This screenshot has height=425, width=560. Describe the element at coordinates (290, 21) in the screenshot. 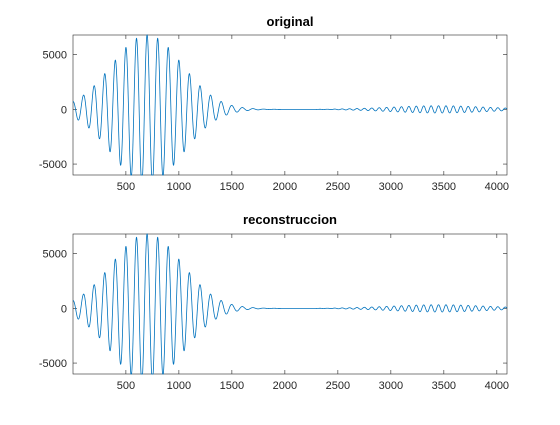

I see `subplot-title-original: original` at that location.